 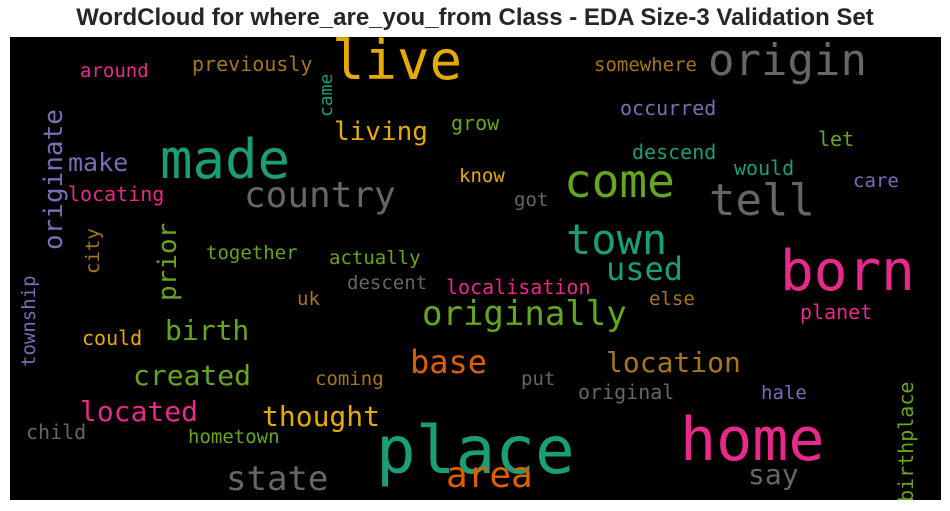 I want to click on word-born: born, so click(x=847, y=271).